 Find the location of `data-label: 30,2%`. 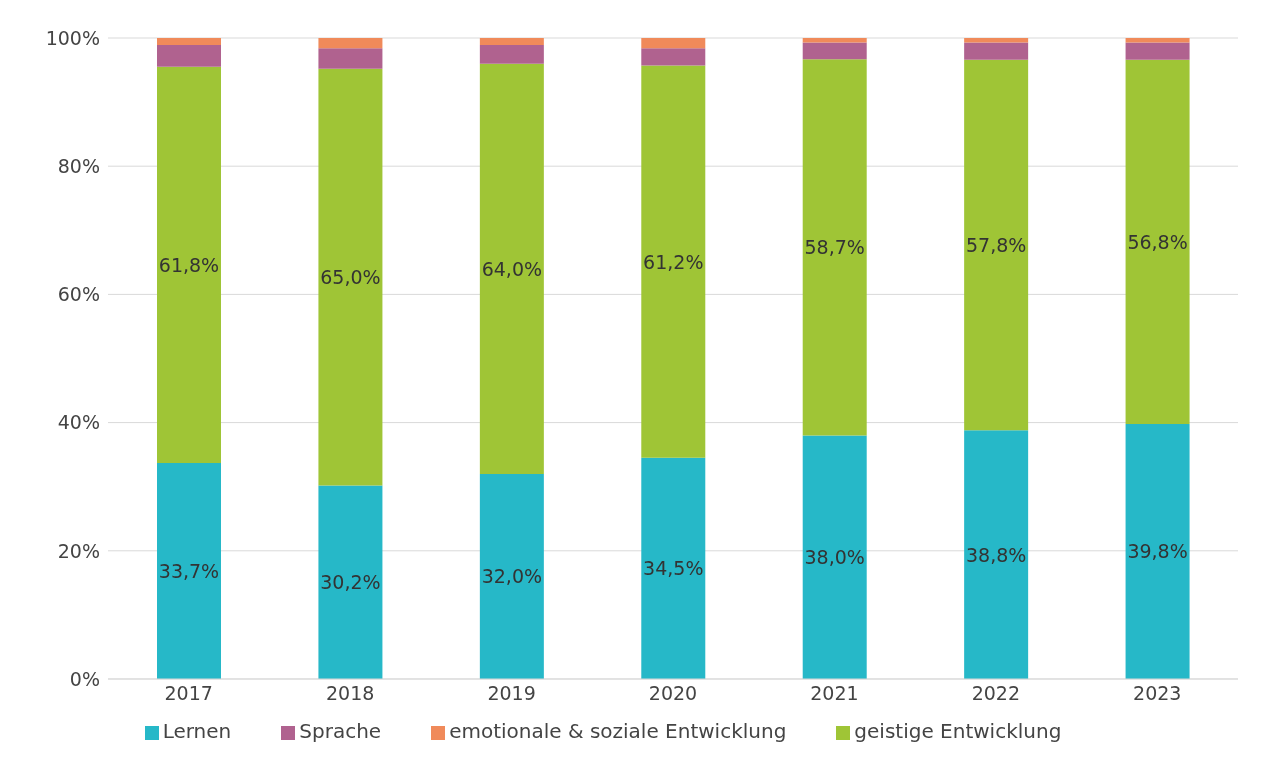

data-label: 30,2% is located at coordinates (350, 582).